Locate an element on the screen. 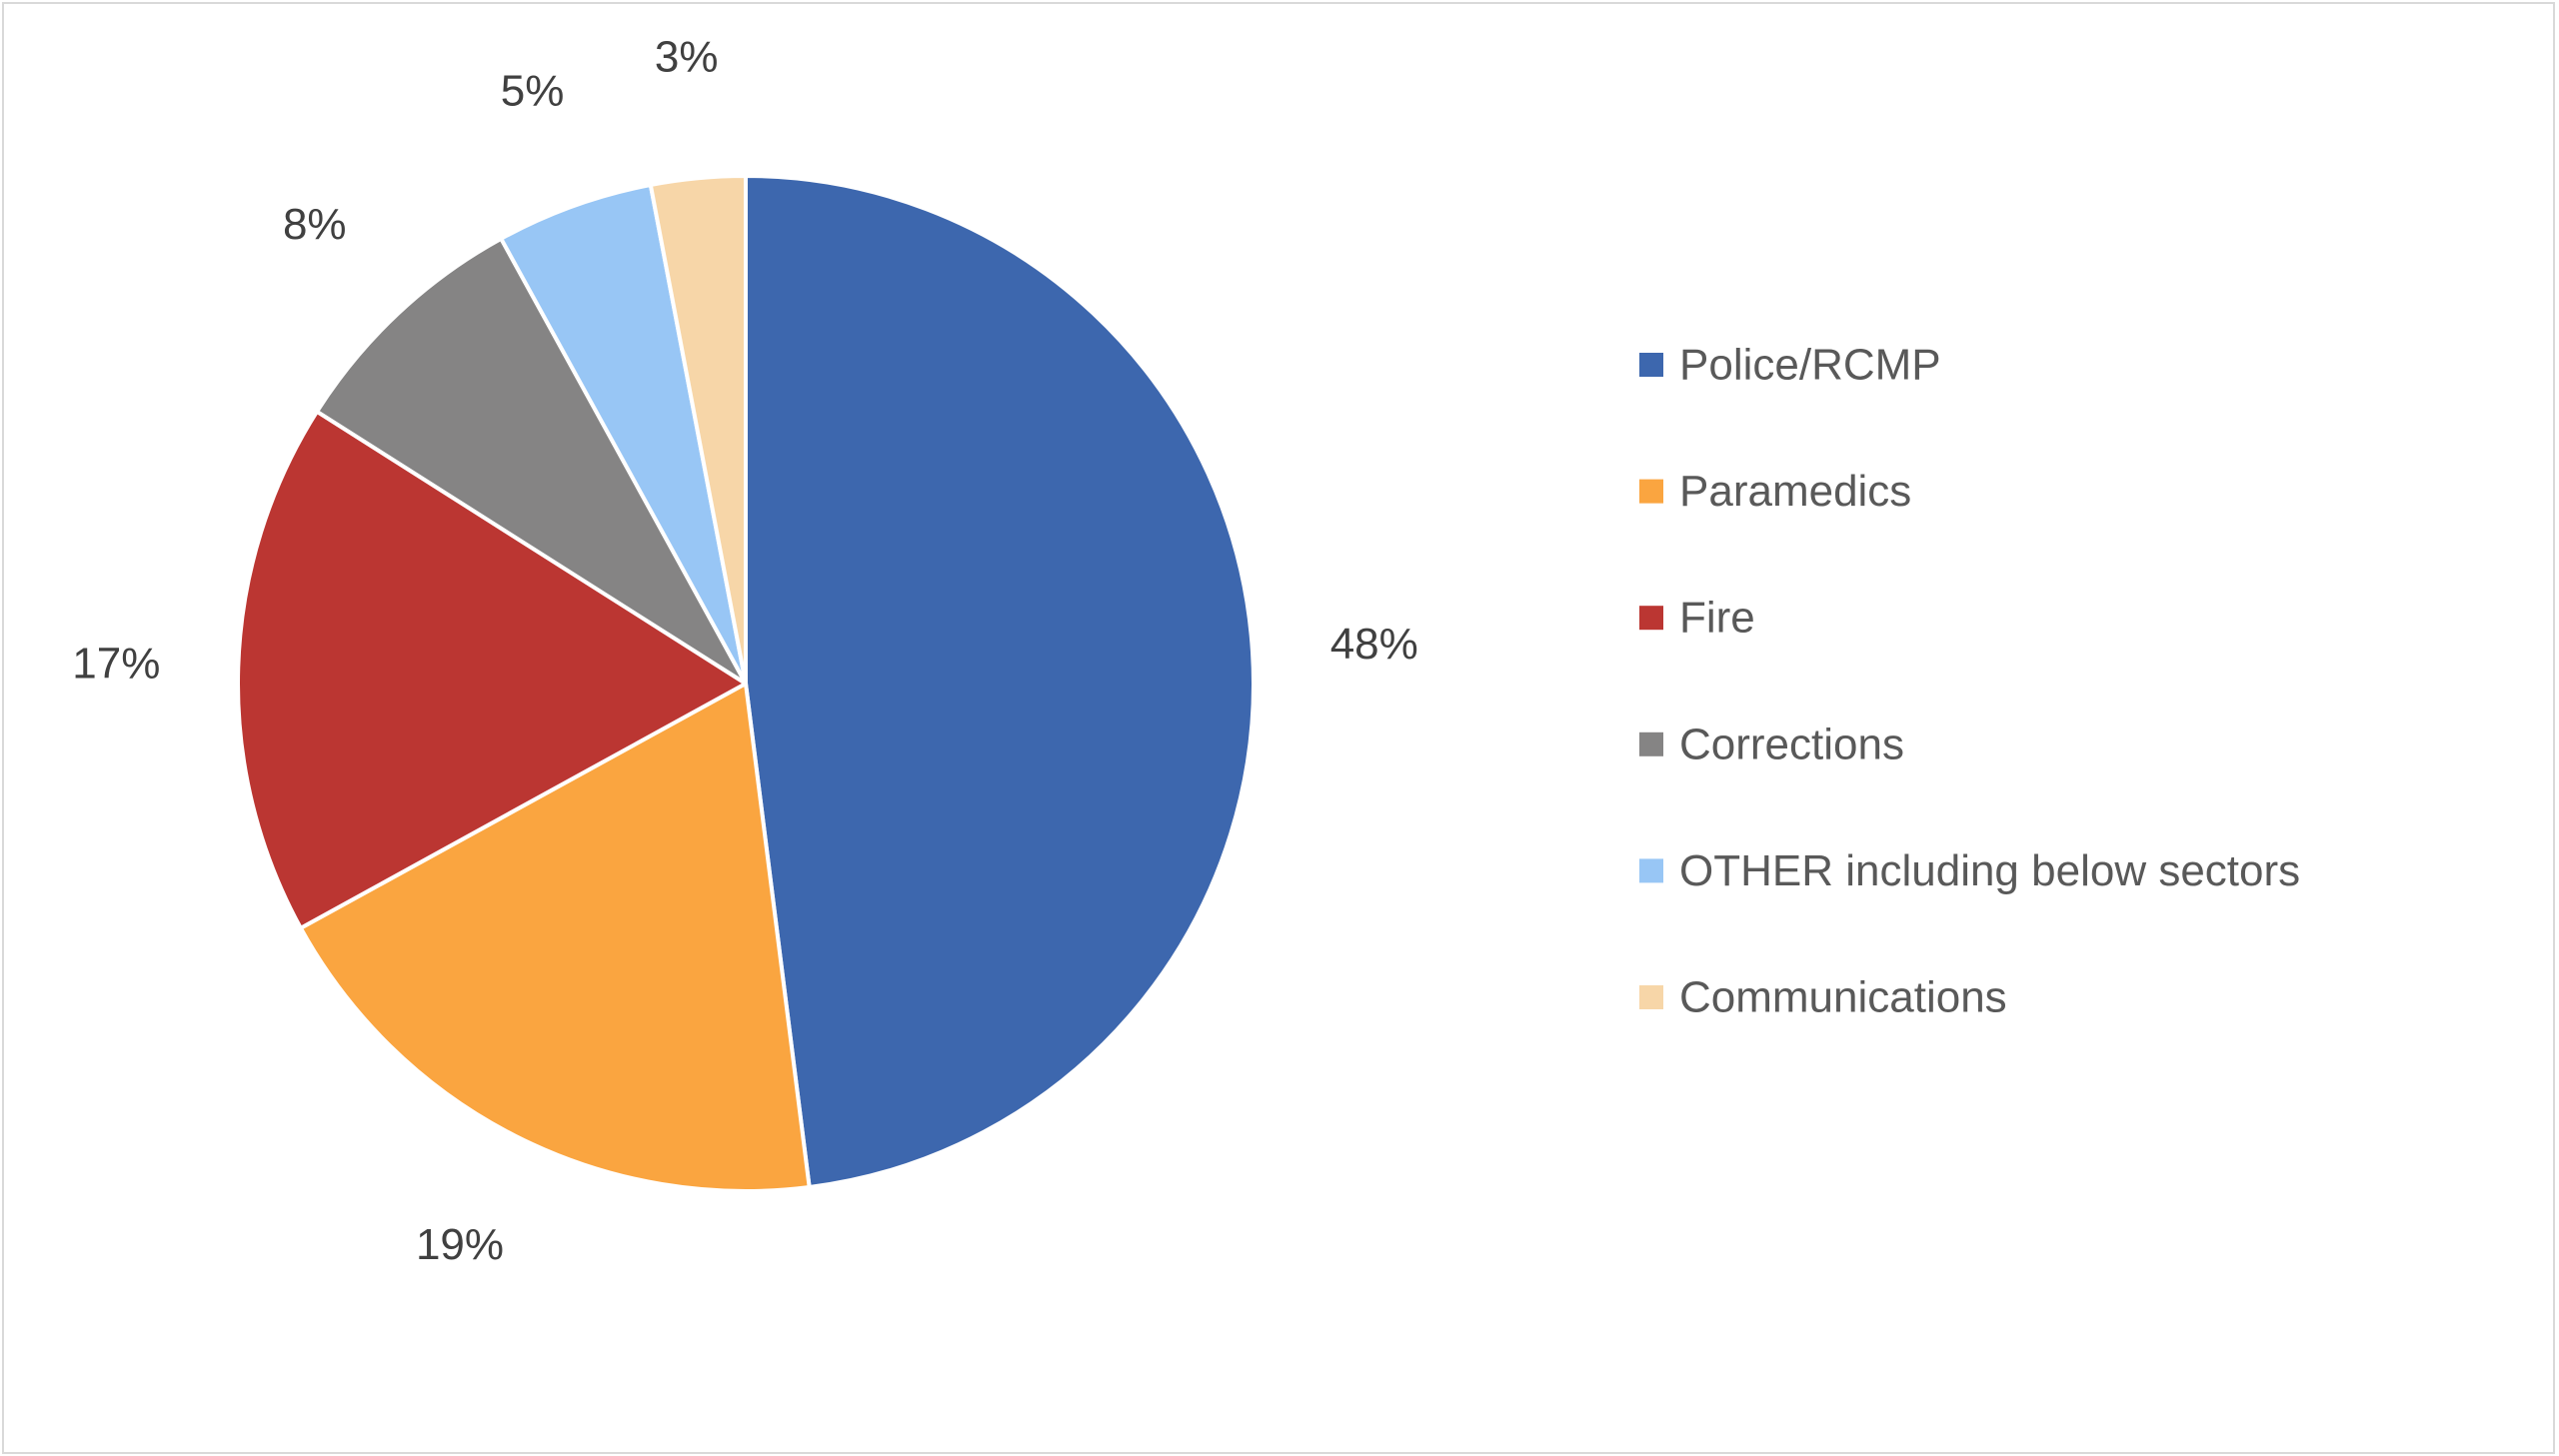 The image size is (2559, 1456). legend-swatch-paramedics is located at coordinates (1651, 491).